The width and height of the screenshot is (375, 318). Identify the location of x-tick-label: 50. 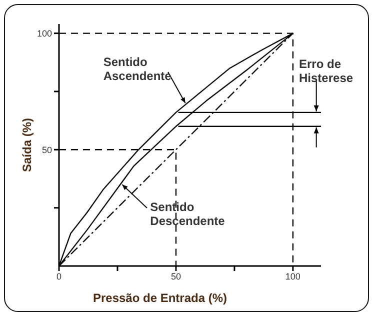
(175, 276).